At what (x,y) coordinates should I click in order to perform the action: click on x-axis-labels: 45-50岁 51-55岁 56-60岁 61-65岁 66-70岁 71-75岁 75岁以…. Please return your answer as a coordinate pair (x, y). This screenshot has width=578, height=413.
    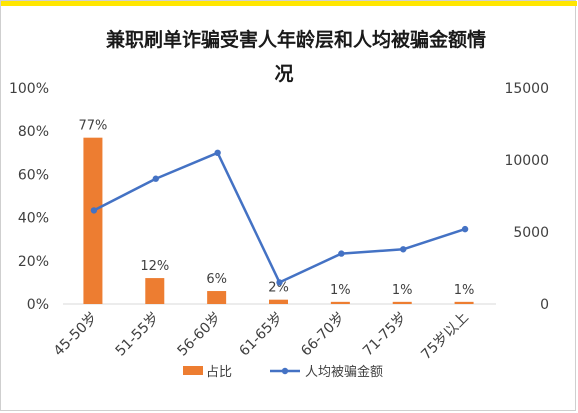
    Looking at the image, I should click on (261, 337).